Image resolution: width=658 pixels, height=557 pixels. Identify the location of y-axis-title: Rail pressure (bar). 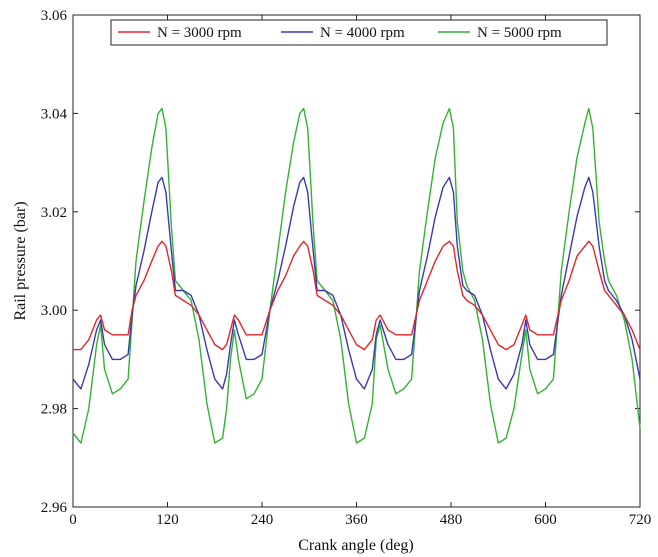
(20, 260).